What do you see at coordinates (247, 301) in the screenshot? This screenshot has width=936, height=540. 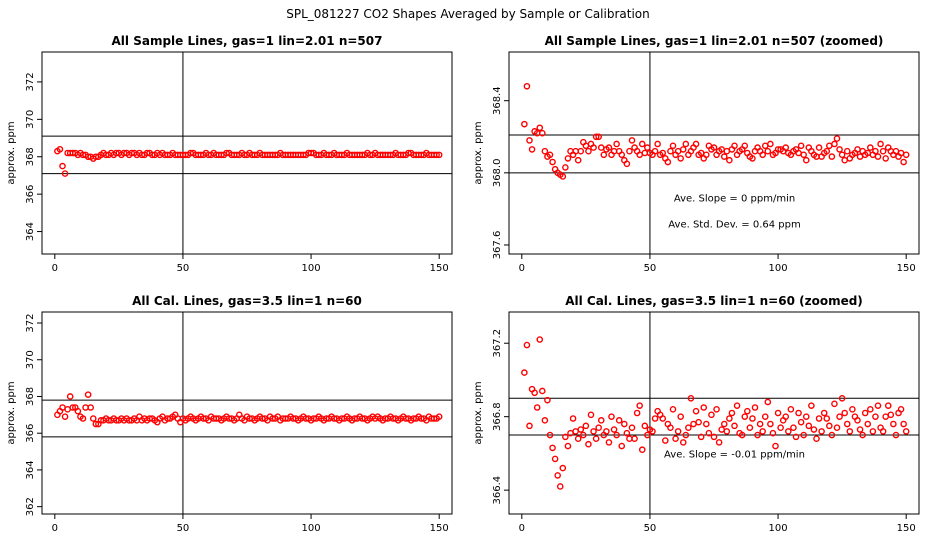 I see `panel-title: All Cal. Lines, gas=3.5 lin=1 n=60` at bounding box center [247, 301].